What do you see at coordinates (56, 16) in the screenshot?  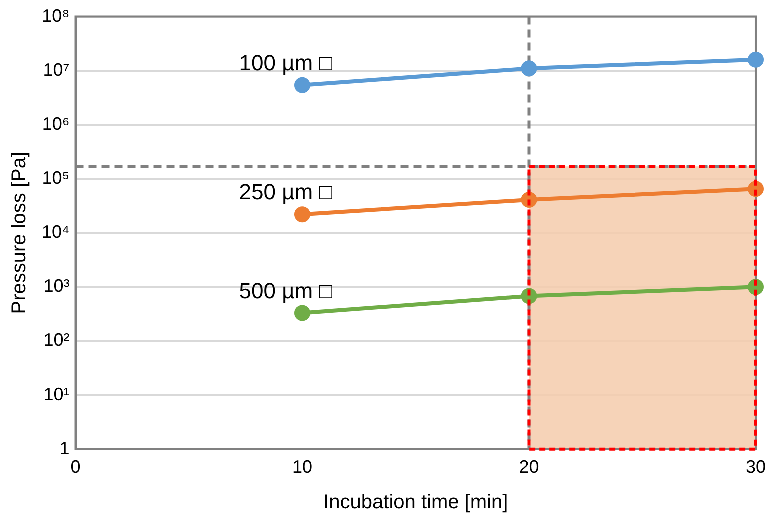 I see `y-tick-label: 10⁸` at bounding box center [56, 16].